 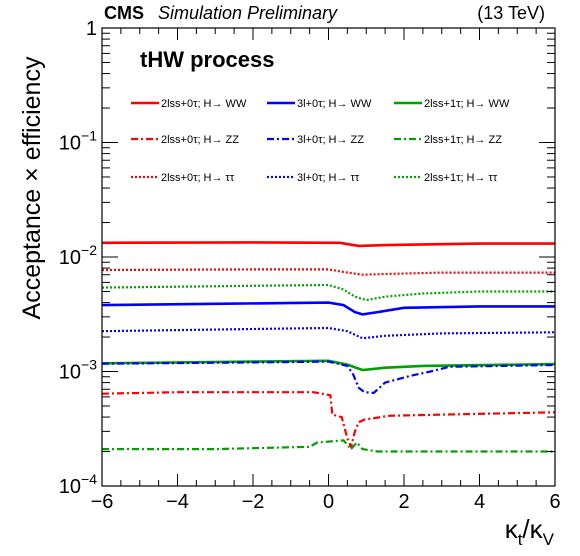 I want to click on y-tick-label: 10⁻², so click(x=78, y=255).